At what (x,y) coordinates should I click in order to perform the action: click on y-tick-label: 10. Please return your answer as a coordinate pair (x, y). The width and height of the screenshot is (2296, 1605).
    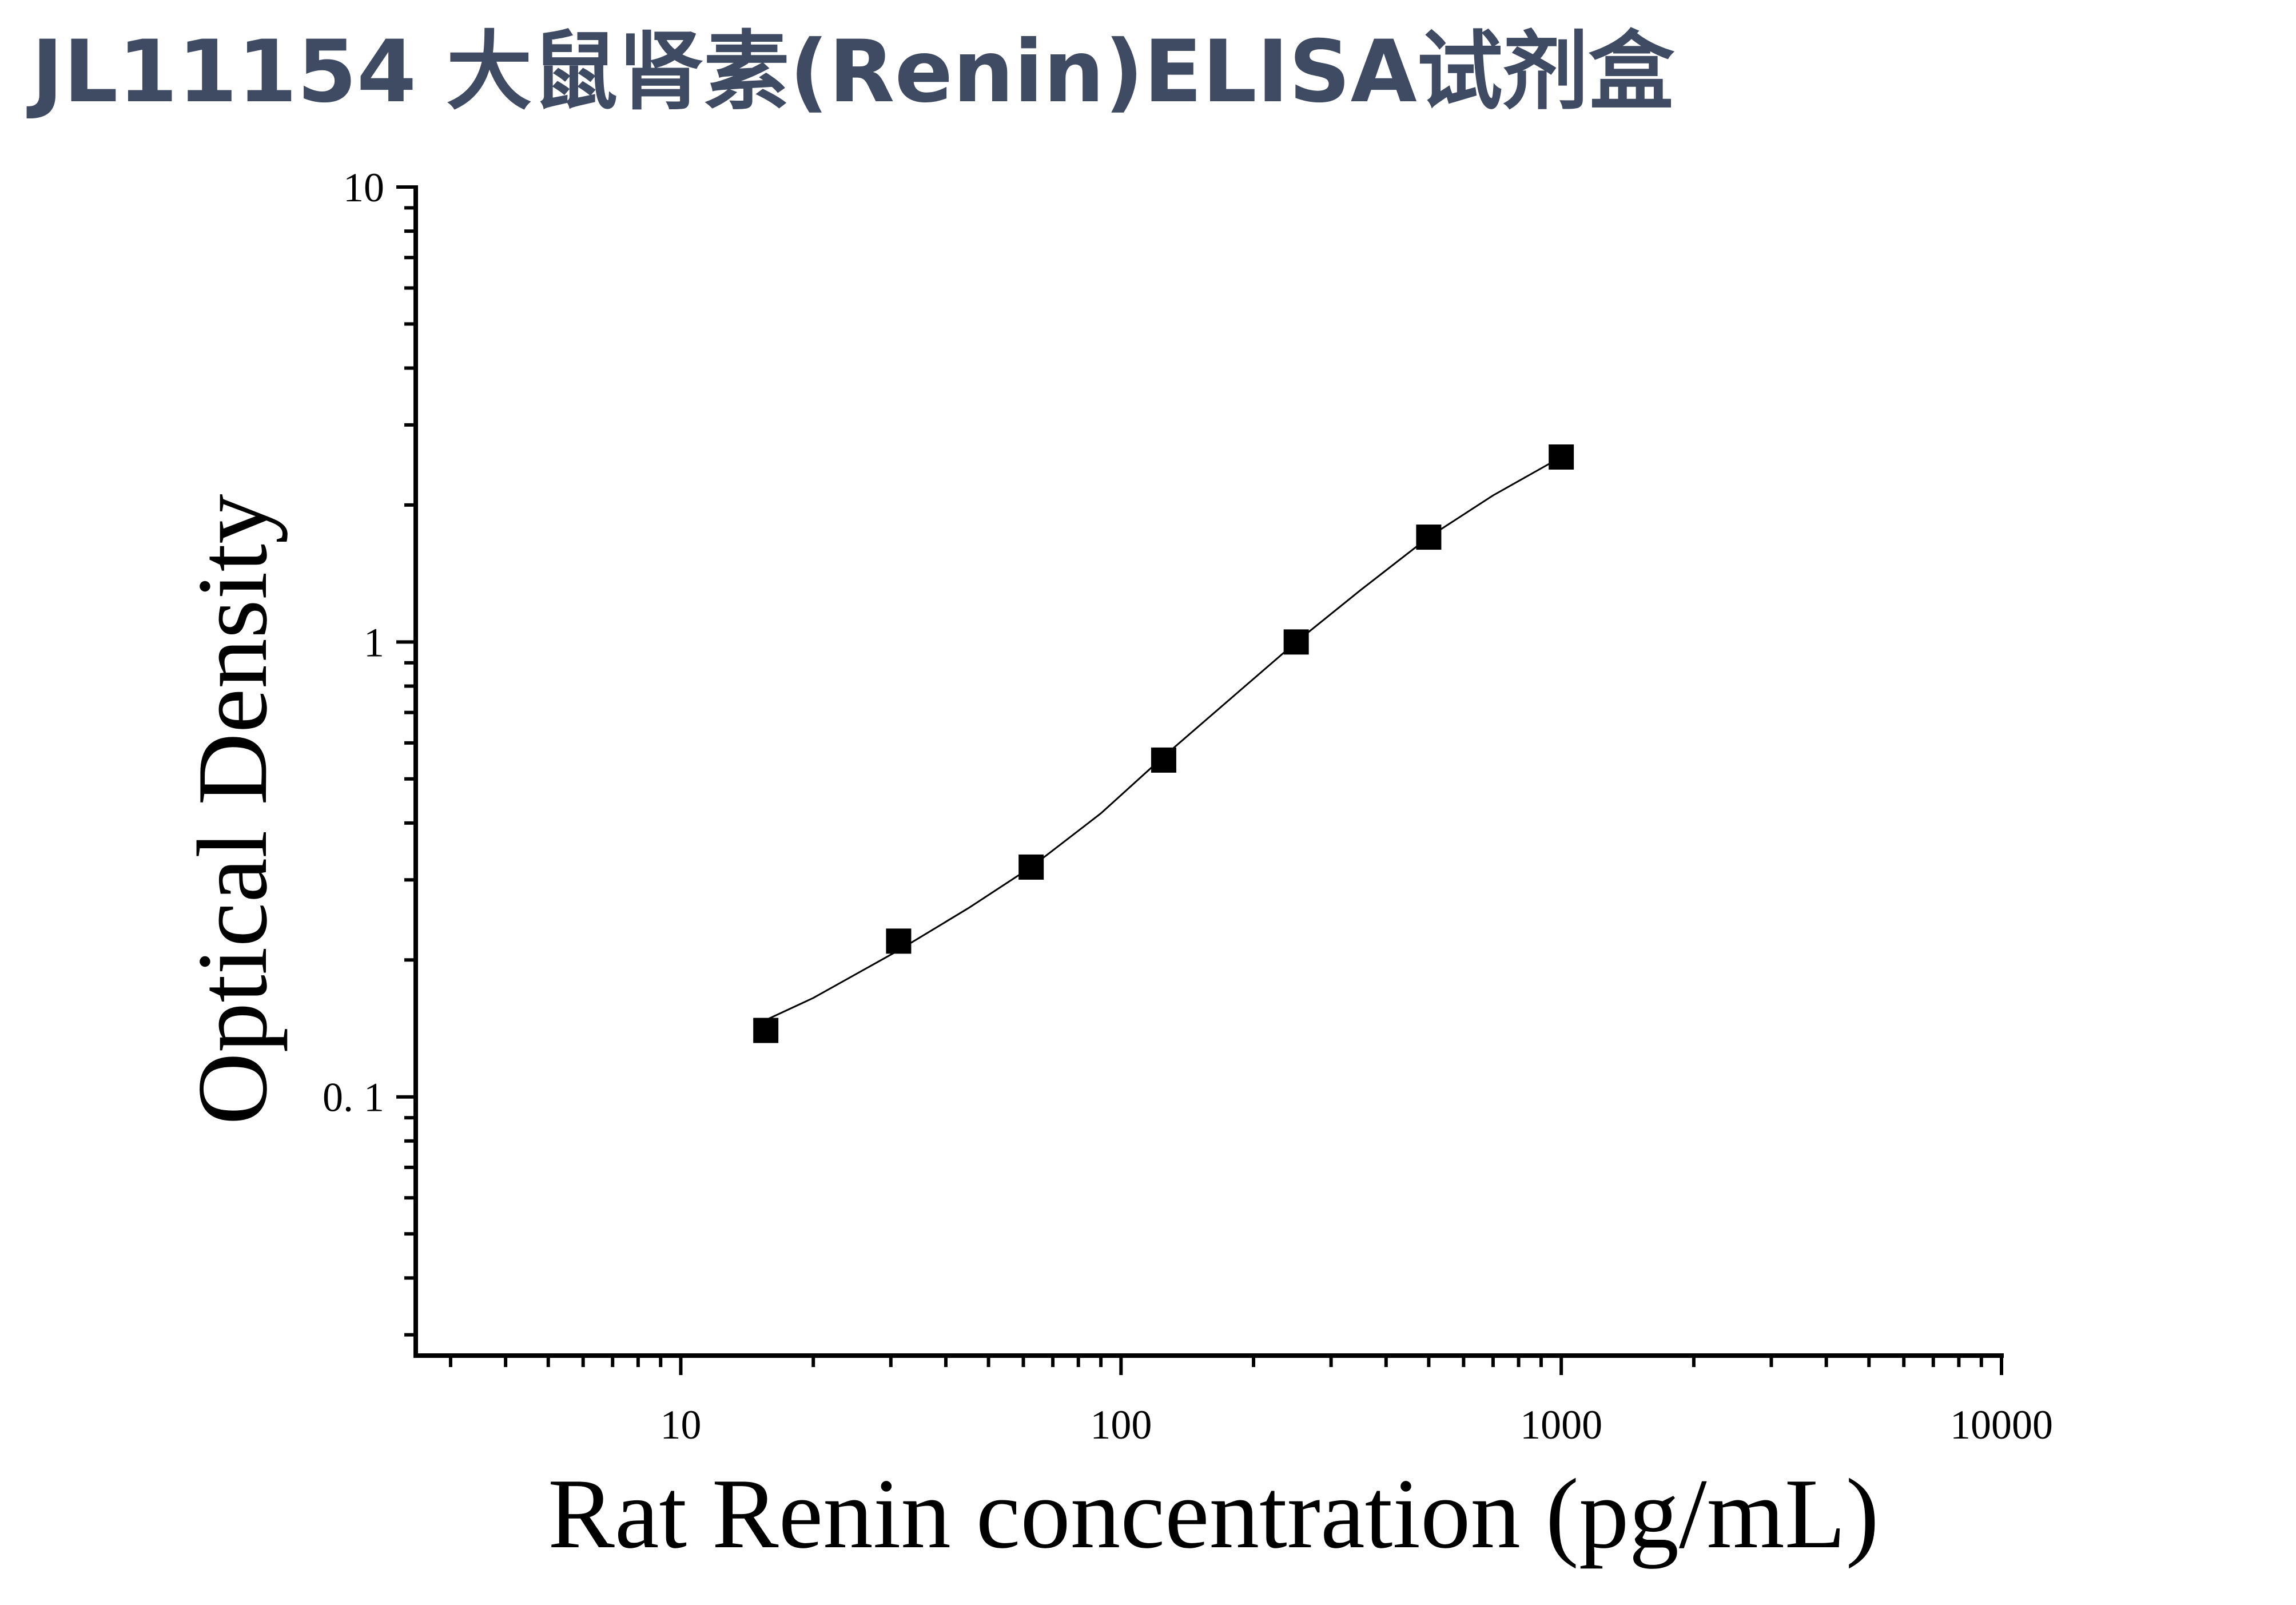
    Looking at the image, I should click on (363, 187).